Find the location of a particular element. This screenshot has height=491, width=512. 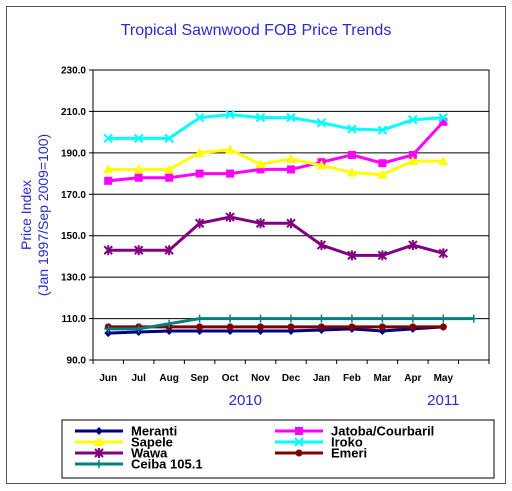

legend-item: Sapele is located at coordinates (124, 442).